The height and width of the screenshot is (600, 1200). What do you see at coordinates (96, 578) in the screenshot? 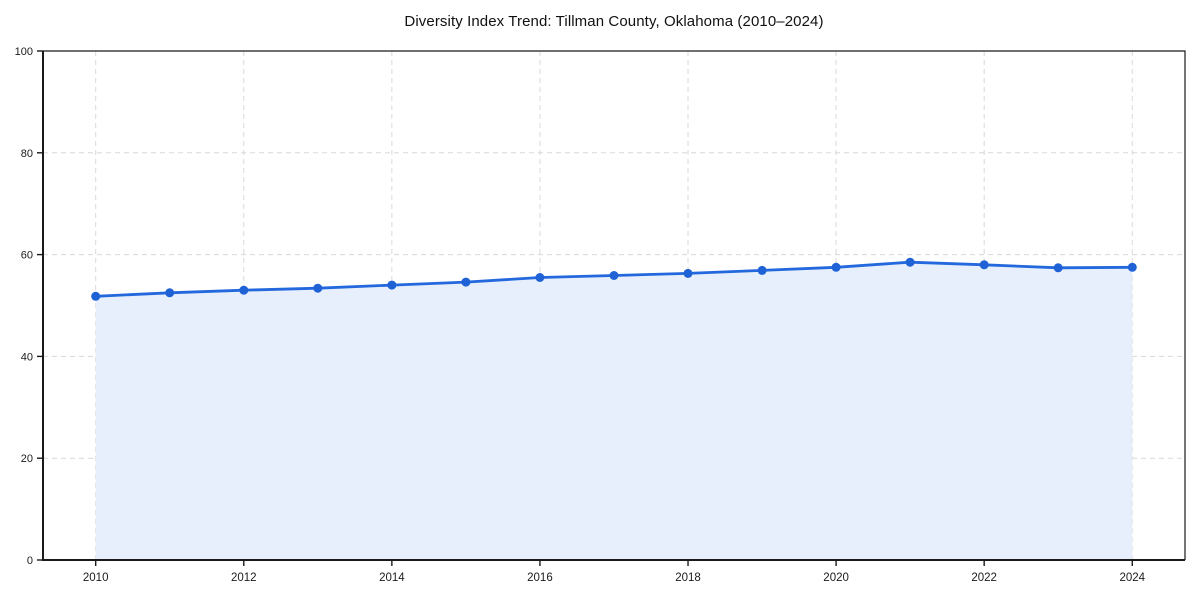
I see `x-tick-label: 2010` at bounding box center [96, 578].